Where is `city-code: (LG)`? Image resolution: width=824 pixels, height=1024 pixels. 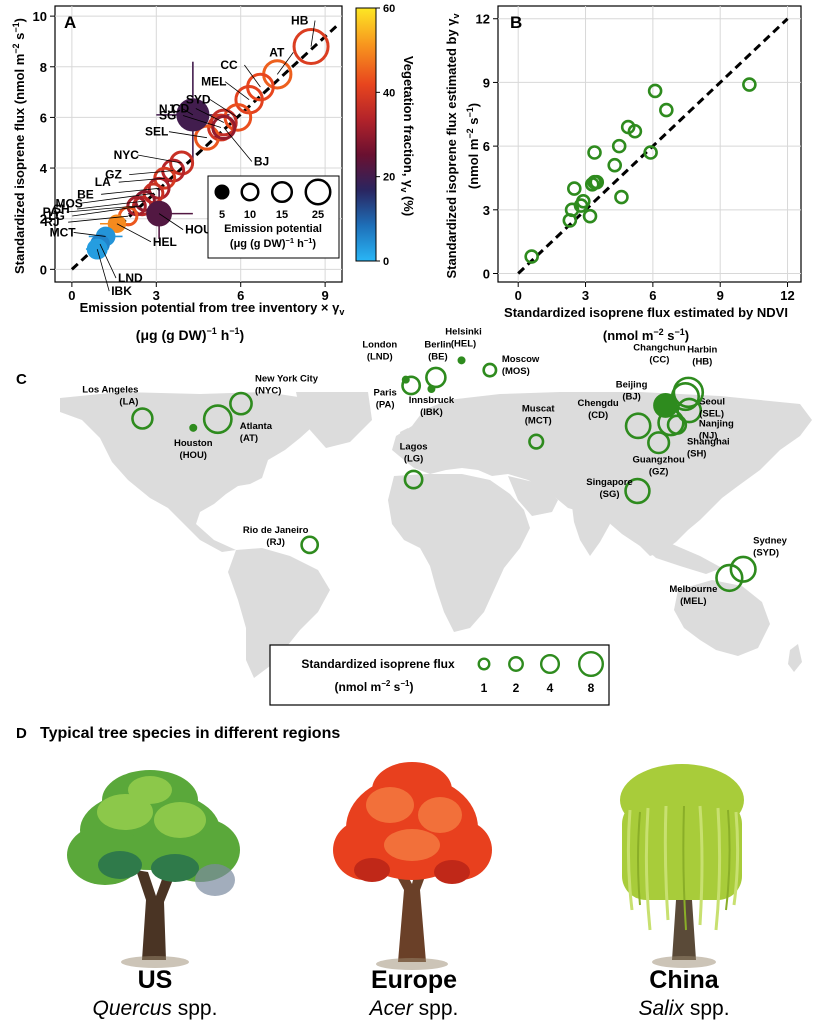 city-code: (LG) is located at coordinates (414, 459).